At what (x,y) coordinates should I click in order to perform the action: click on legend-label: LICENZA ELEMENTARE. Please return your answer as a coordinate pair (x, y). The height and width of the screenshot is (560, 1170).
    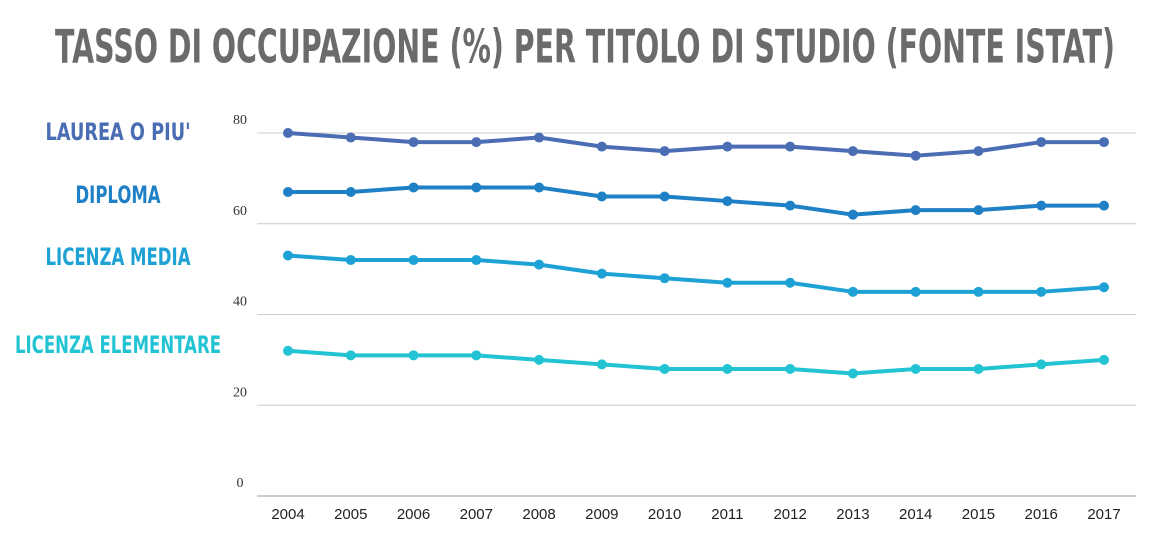
    Looking at the image, I should click on (118, 345).